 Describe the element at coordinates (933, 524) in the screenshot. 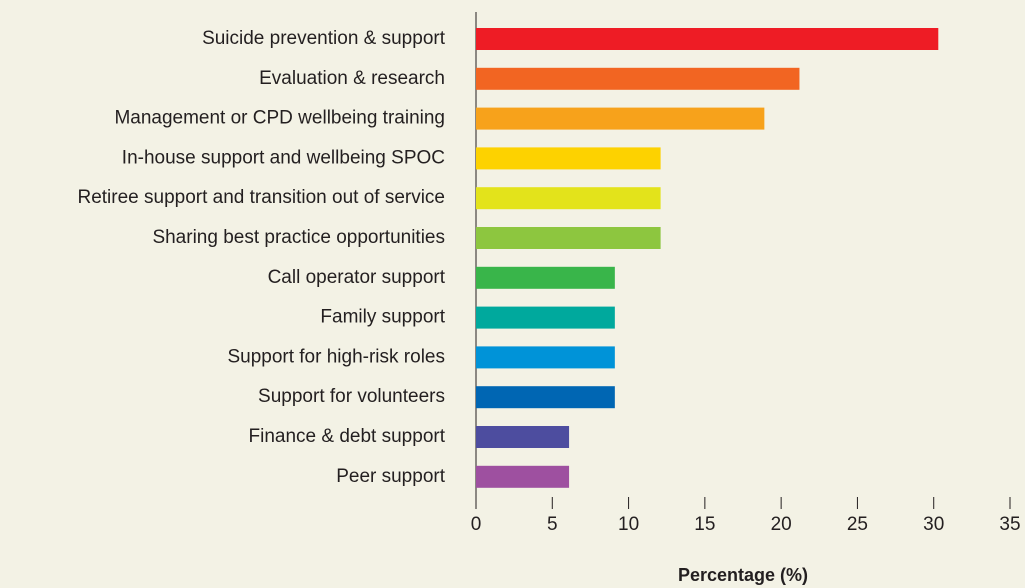

I see `x-tick-label: 30` at that location.